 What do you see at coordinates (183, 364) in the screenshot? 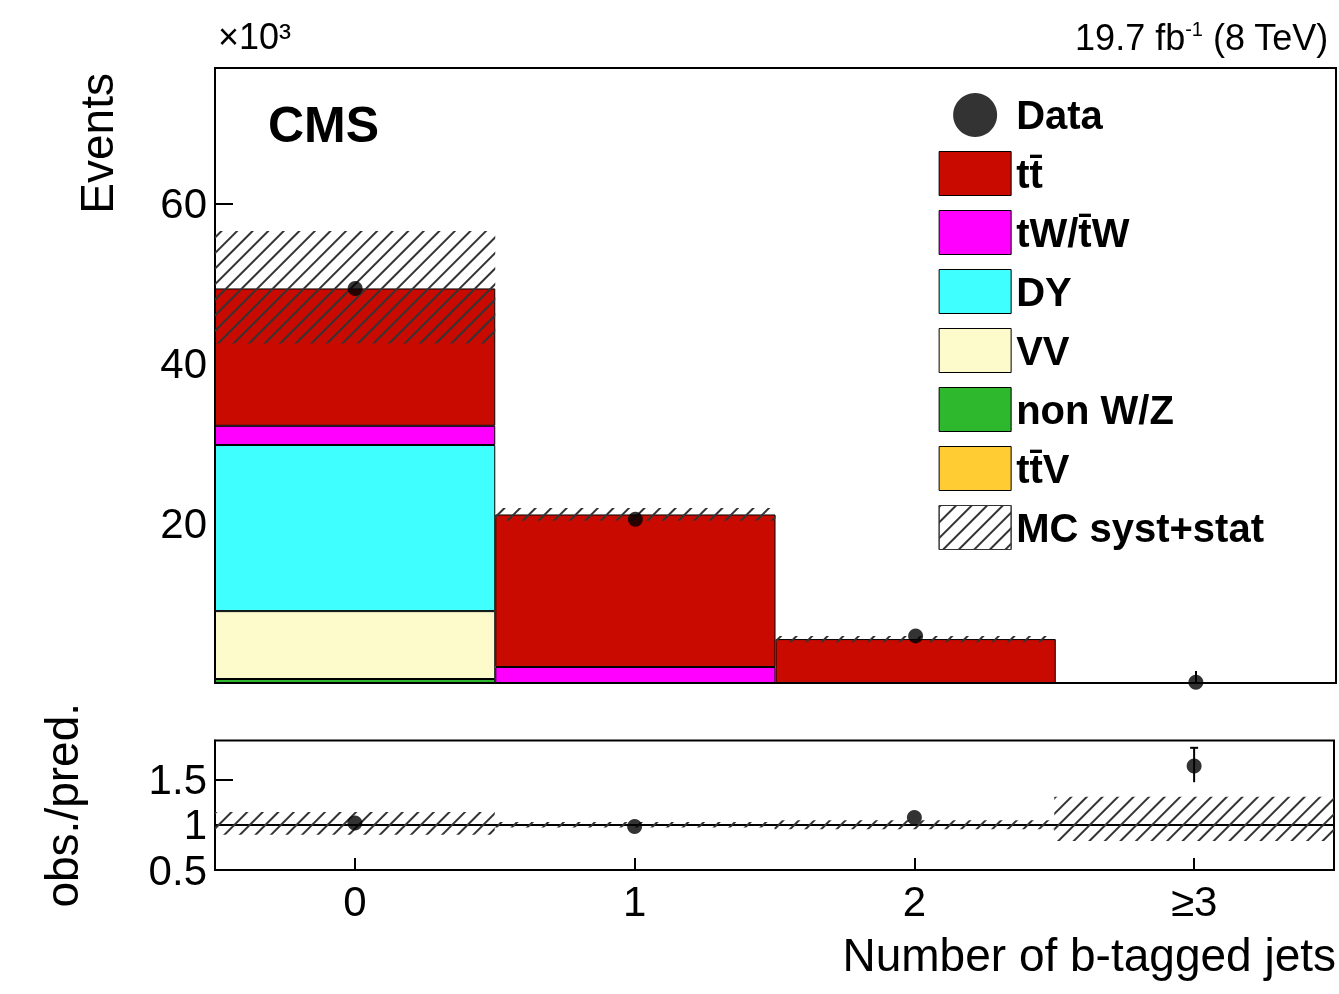
I see `y-tick-label: 40` at bounding box center [183, 364].